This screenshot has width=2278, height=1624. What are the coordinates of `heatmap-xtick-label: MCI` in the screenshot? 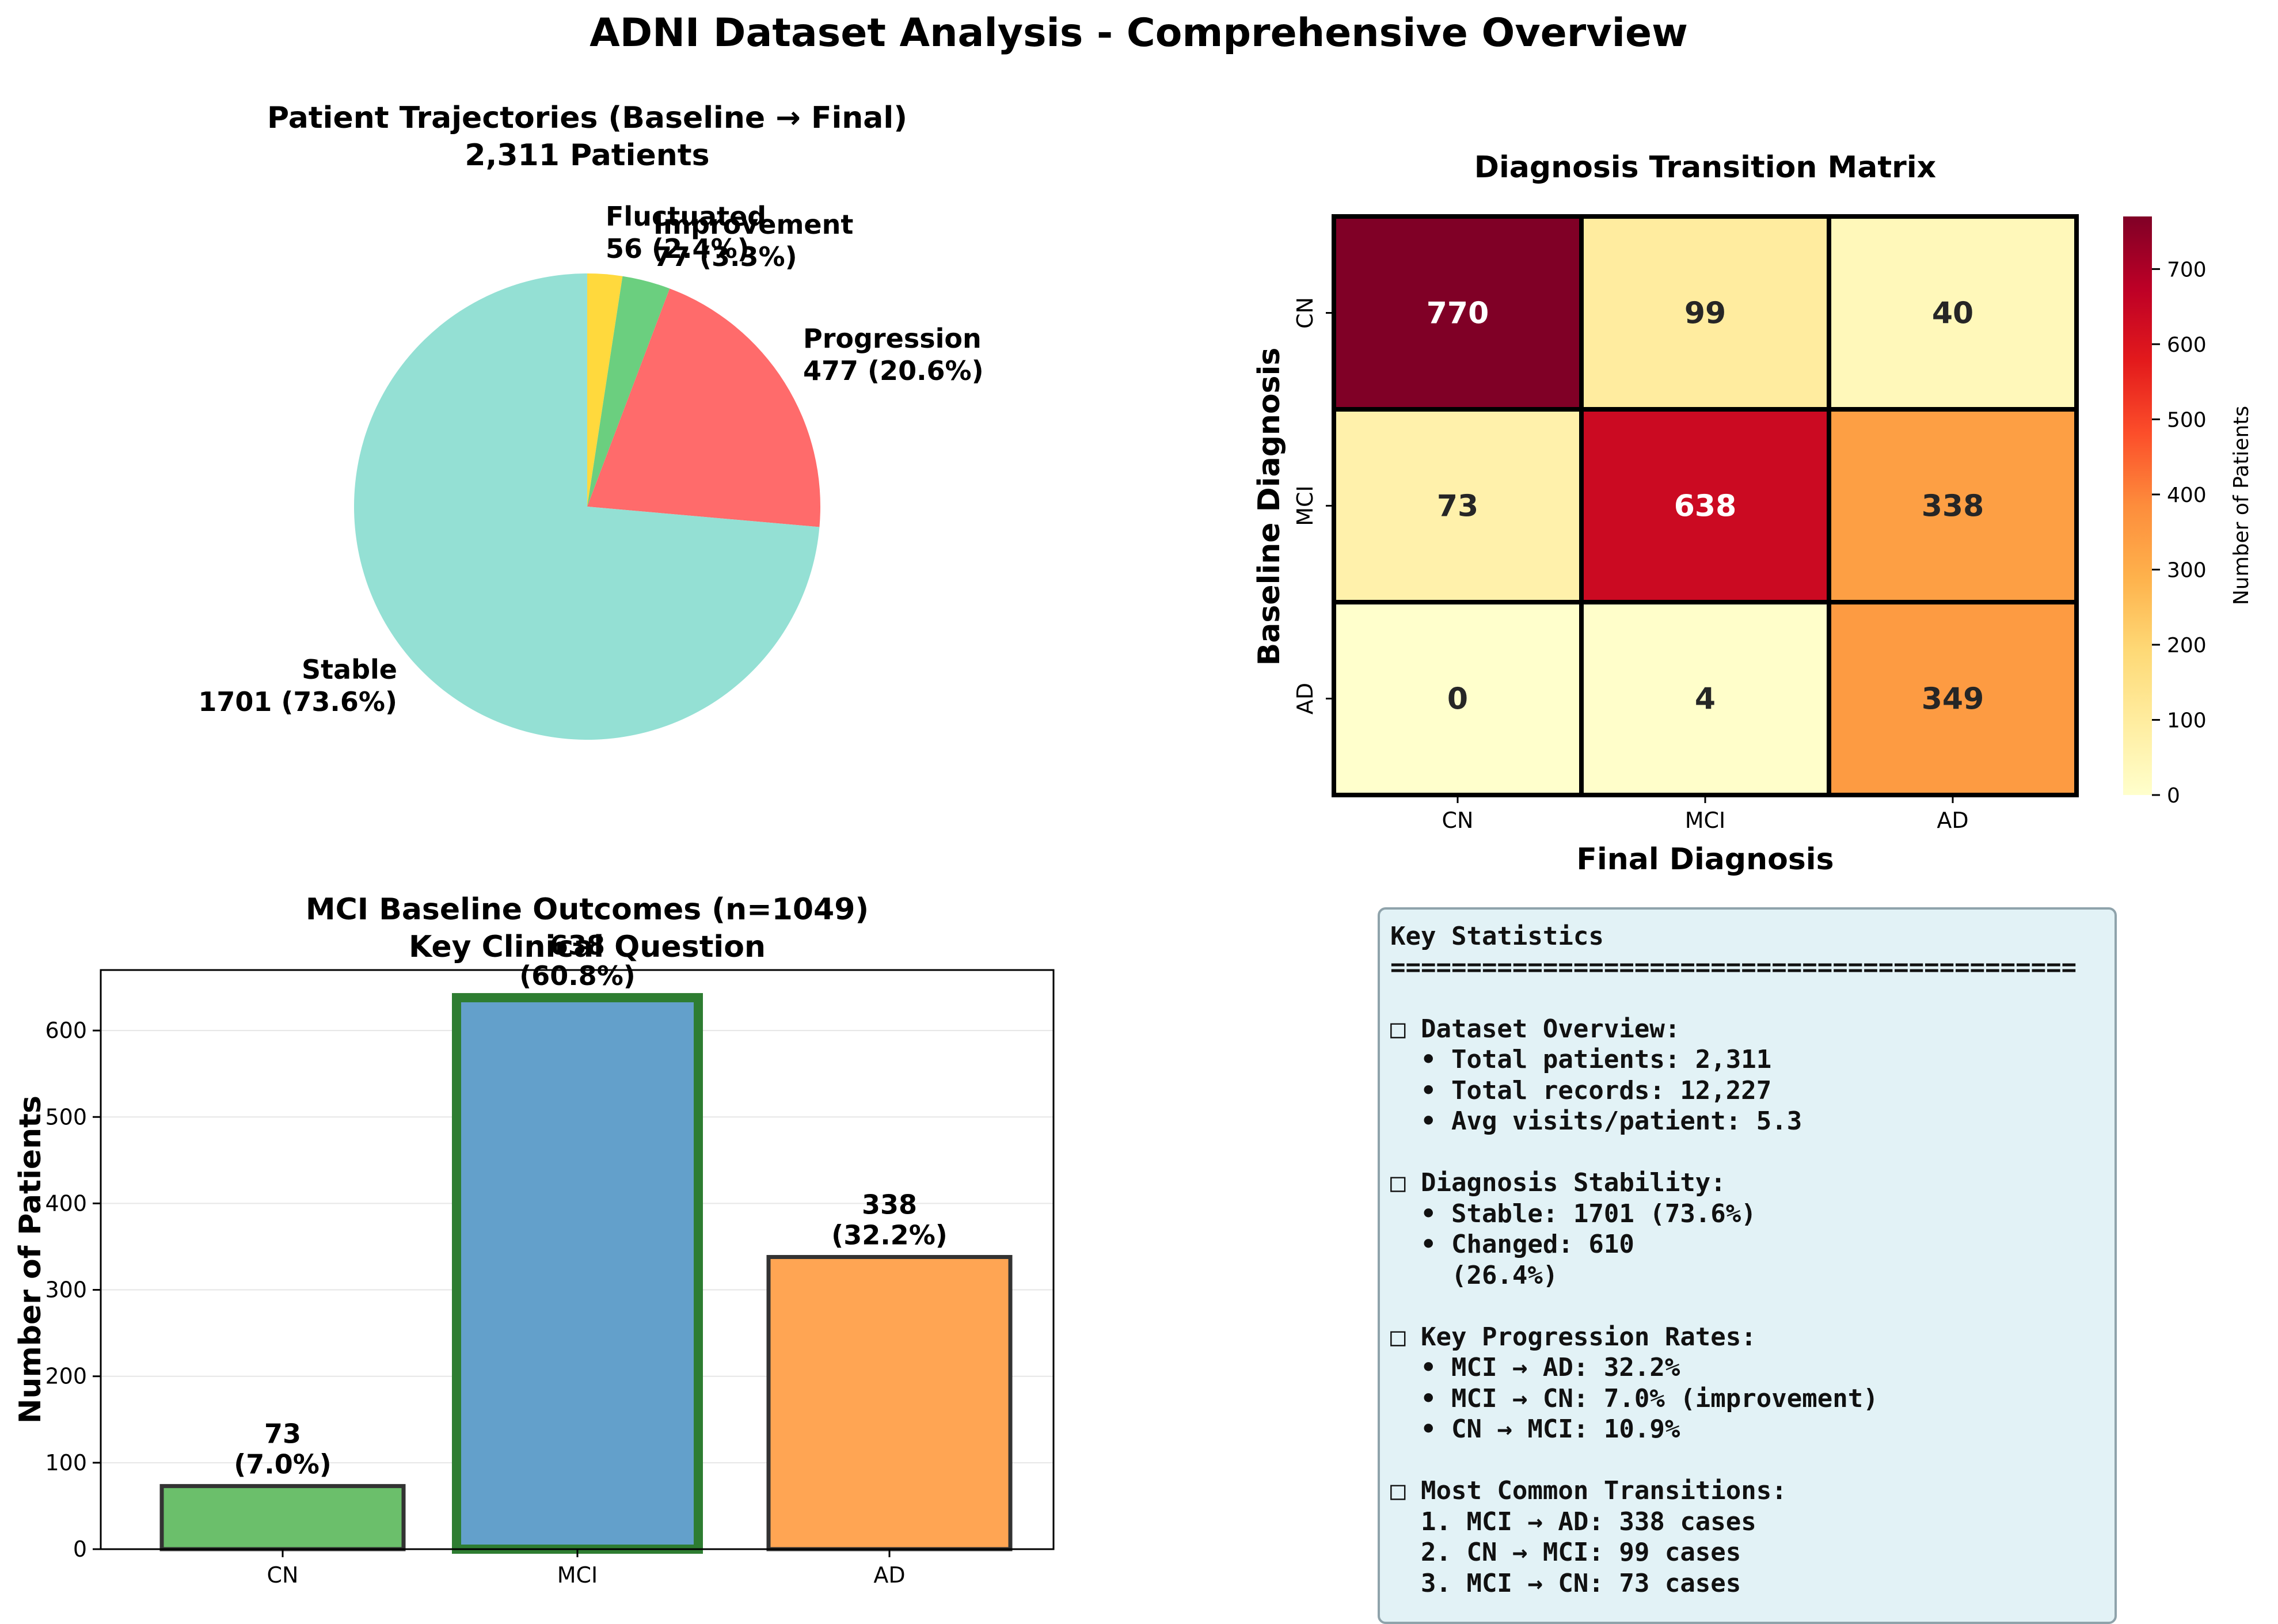 It's located at (1705, 820).